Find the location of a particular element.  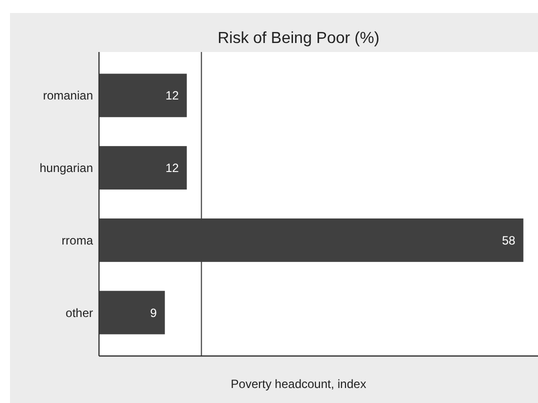

y-tick-label: hungarian is located at coordinates (66, 168).